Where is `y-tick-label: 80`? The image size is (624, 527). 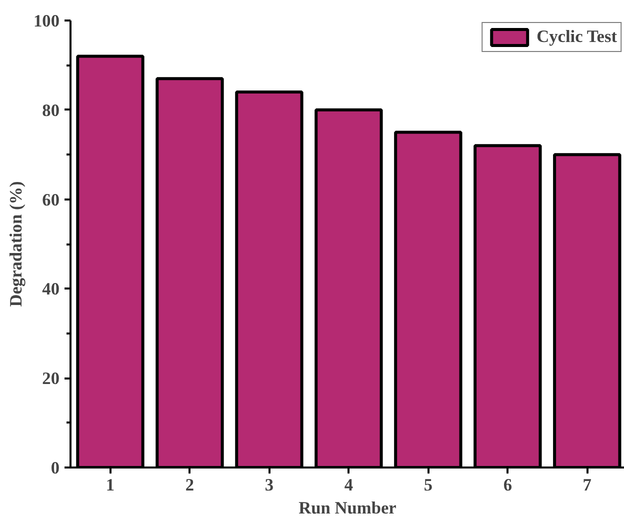
y-tick-label: 80 is located at coordinates (51, 110).